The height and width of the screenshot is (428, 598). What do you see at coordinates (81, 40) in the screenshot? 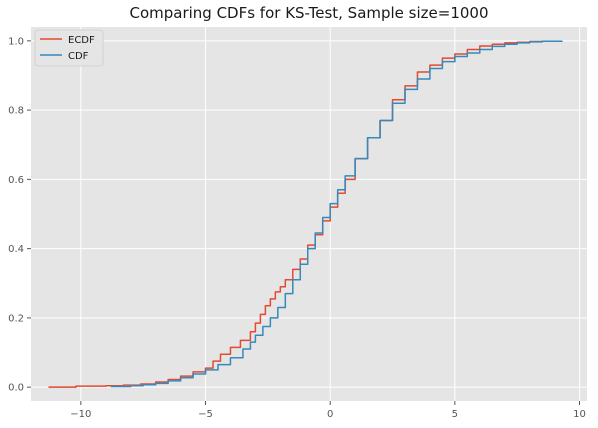
I see `legend-label-ecdf: ECDF` at bounding box center [81, 40].